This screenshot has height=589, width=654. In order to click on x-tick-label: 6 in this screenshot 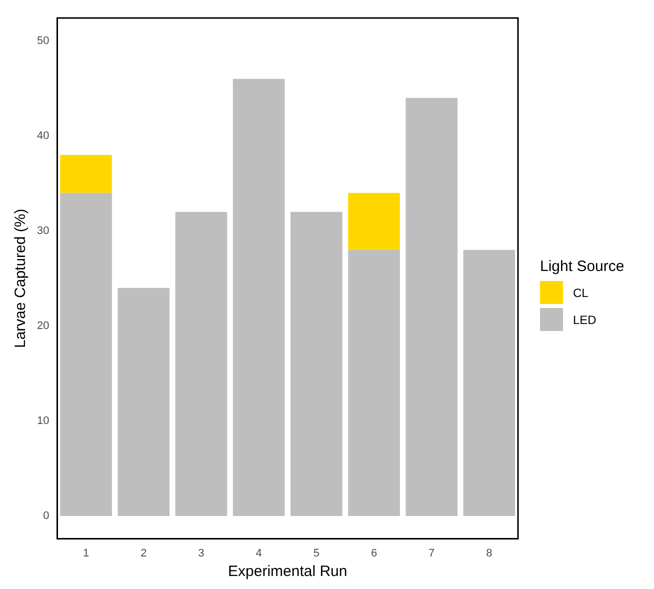, I will do `click(374, 553)`.